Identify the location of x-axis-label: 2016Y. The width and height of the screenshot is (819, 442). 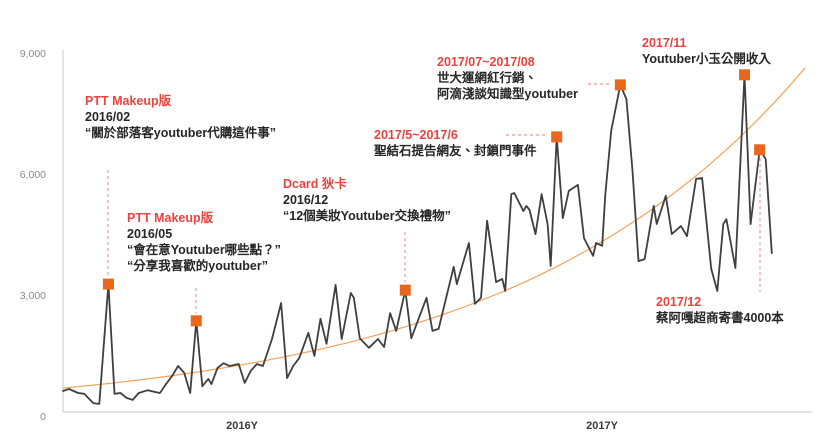
(242, 426).